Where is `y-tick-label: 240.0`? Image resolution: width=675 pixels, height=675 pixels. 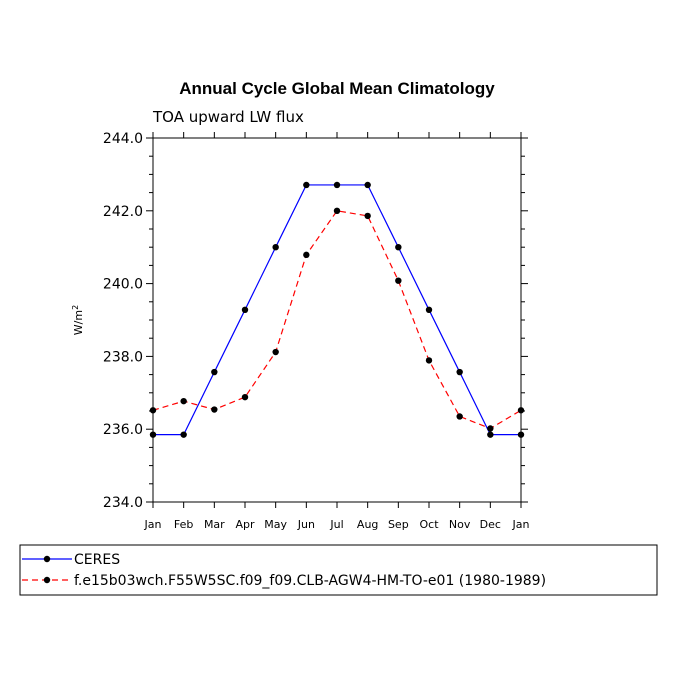 y-tick-label: 240.0 is located at coordinates (123, 285).